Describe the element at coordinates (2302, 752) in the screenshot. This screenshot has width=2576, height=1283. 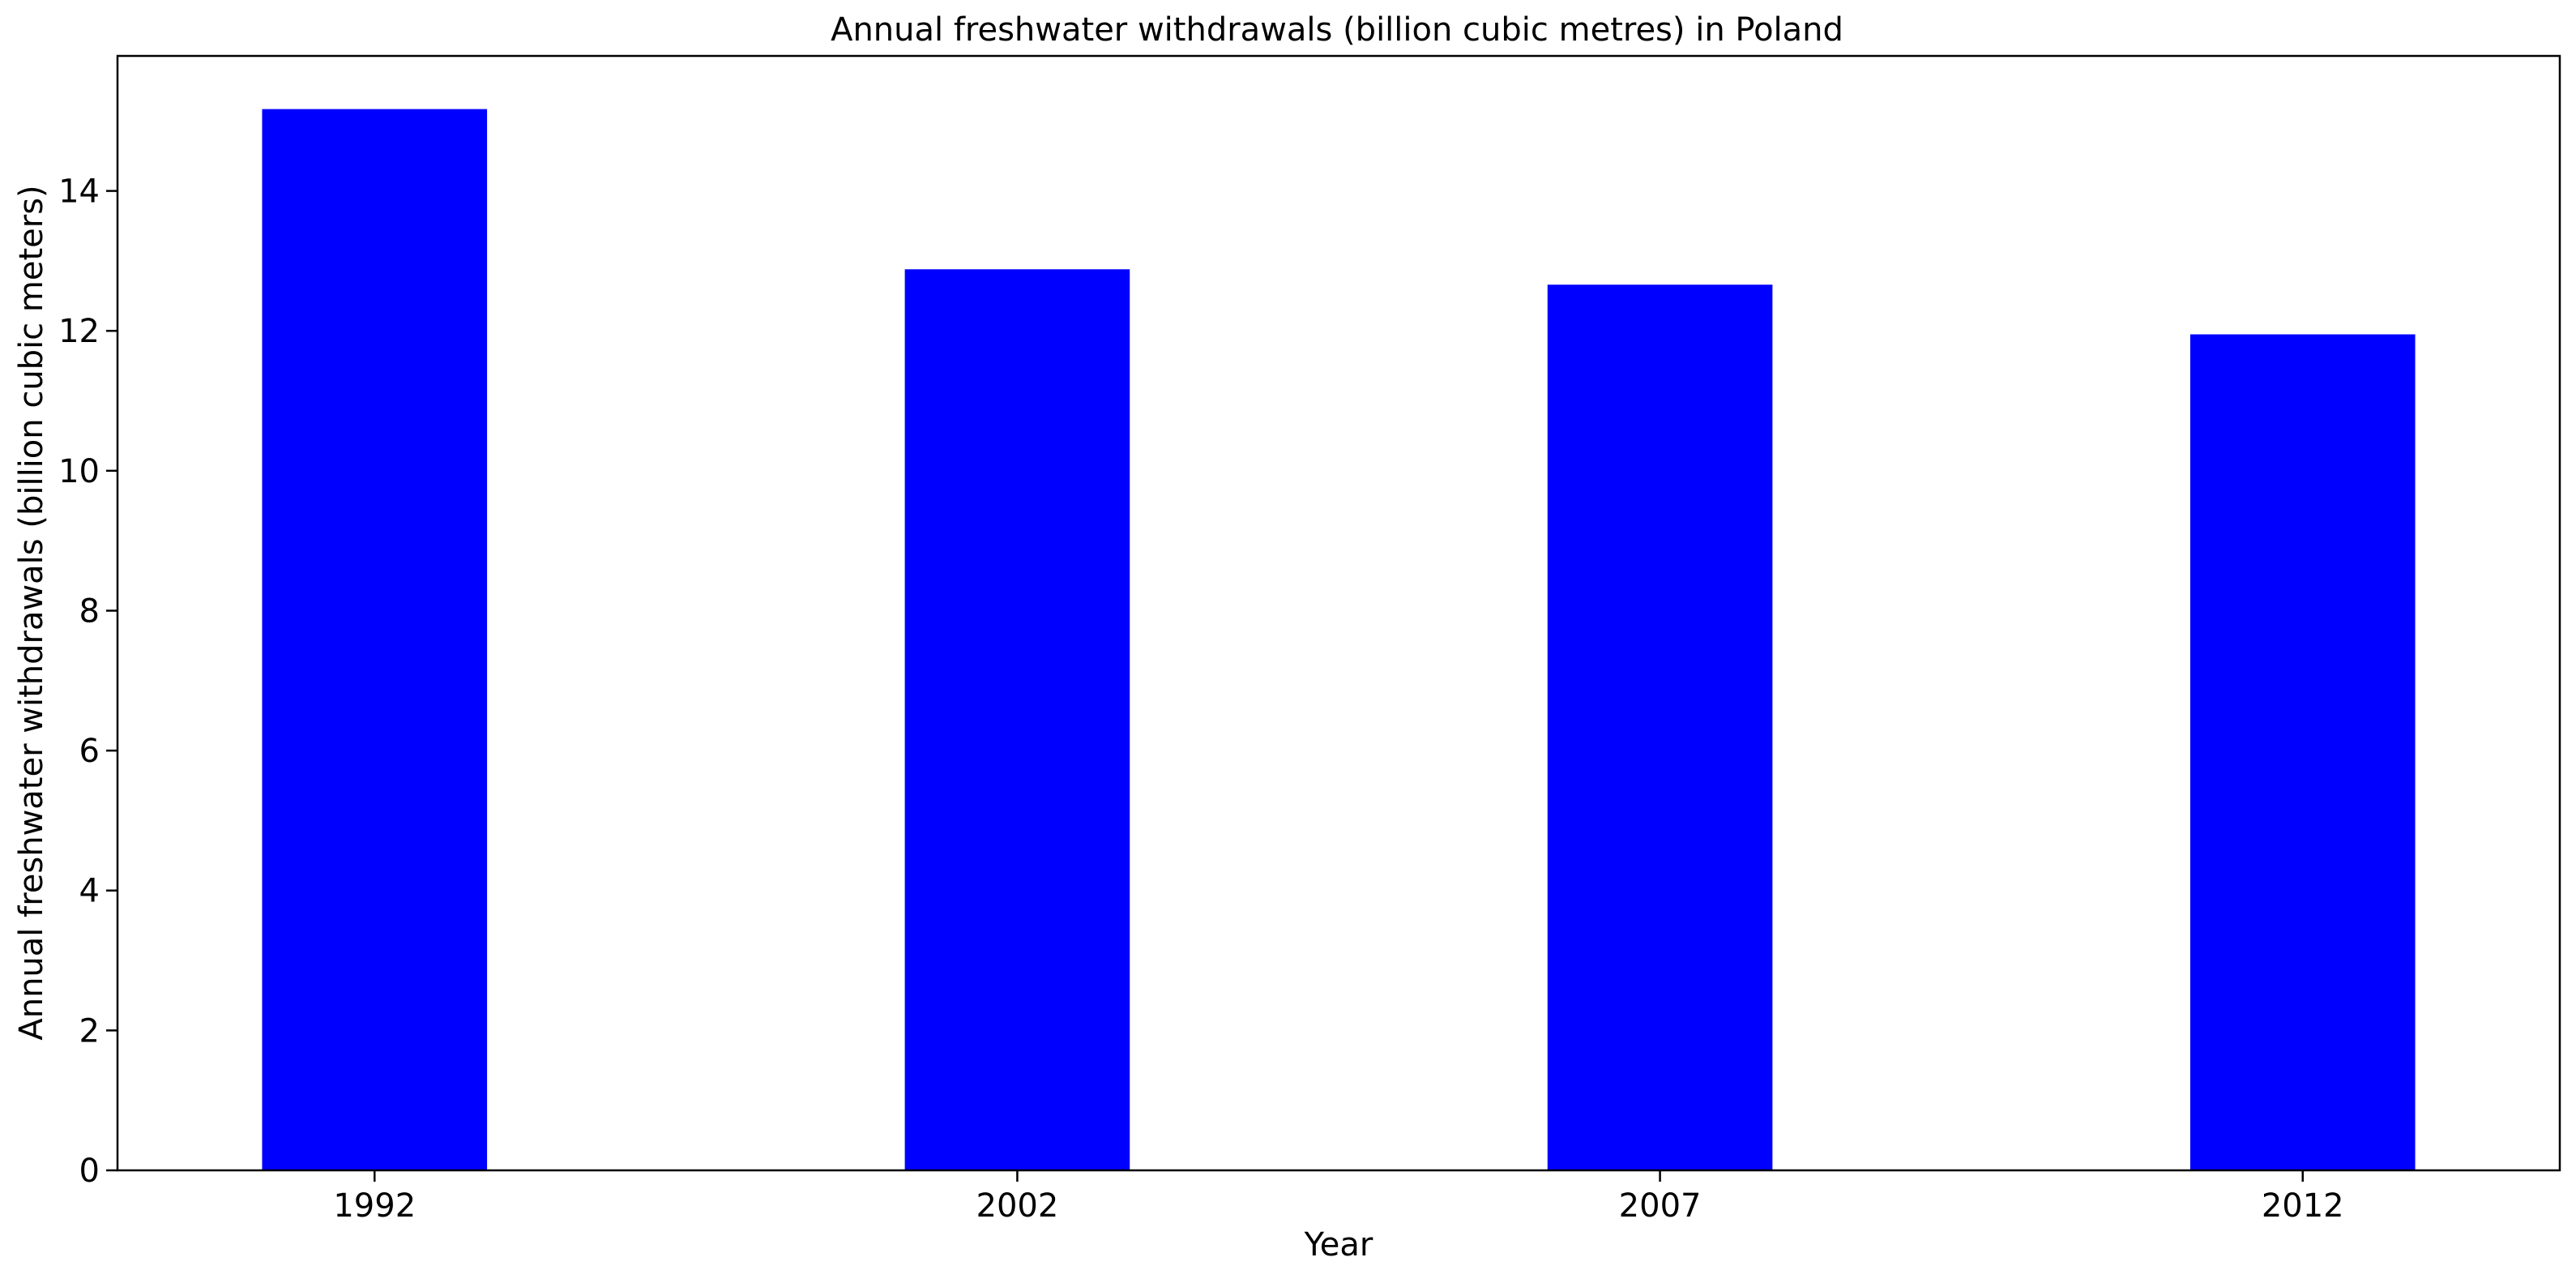
I see `bar-2012` at that location.